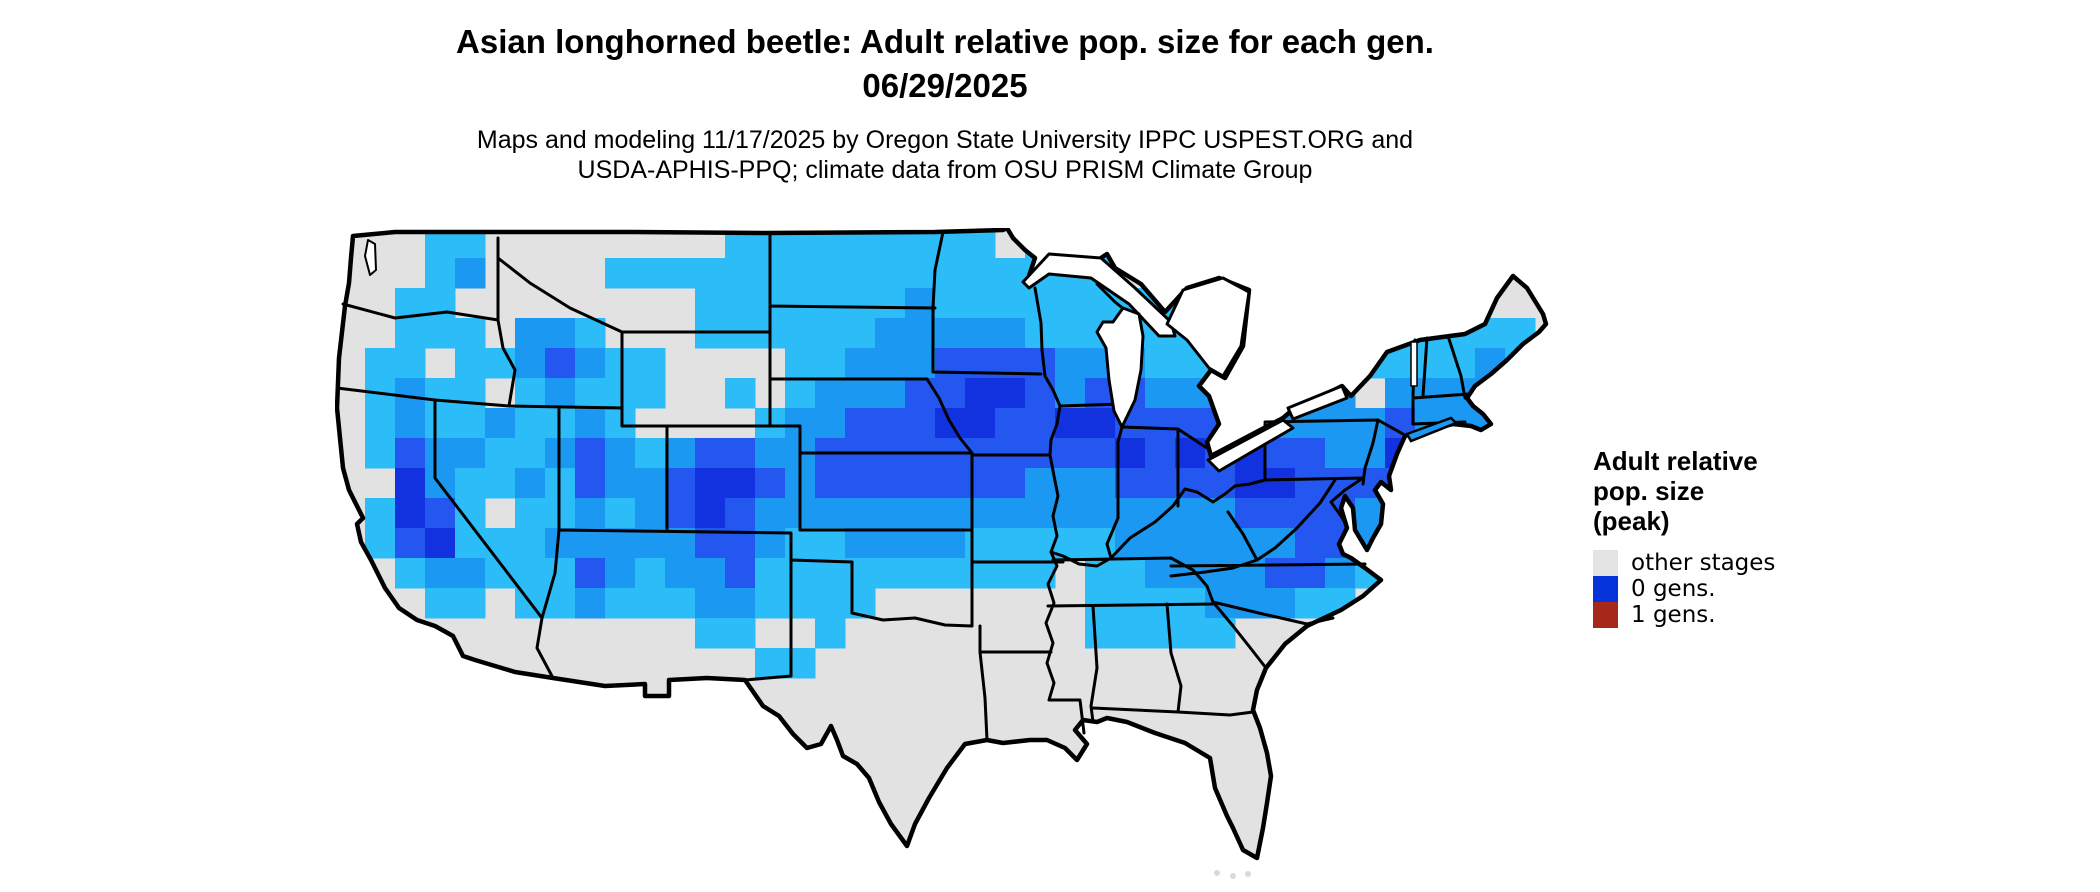  Describe the element at coordinates (1317, 402) in the screenshot. I see `lake-ontario` at that location.